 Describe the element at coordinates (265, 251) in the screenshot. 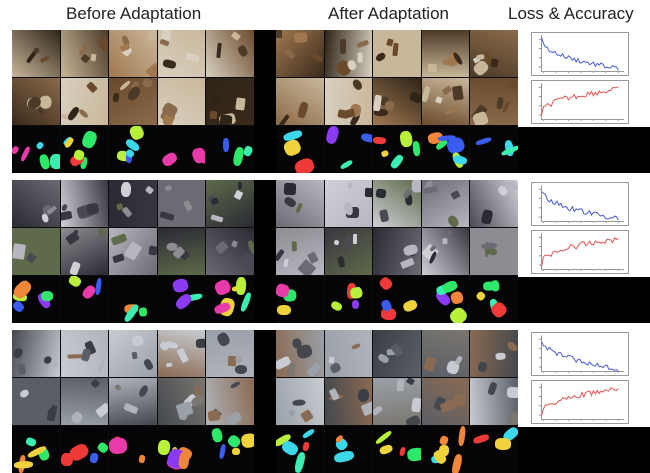

I see `column-divider` at that location.